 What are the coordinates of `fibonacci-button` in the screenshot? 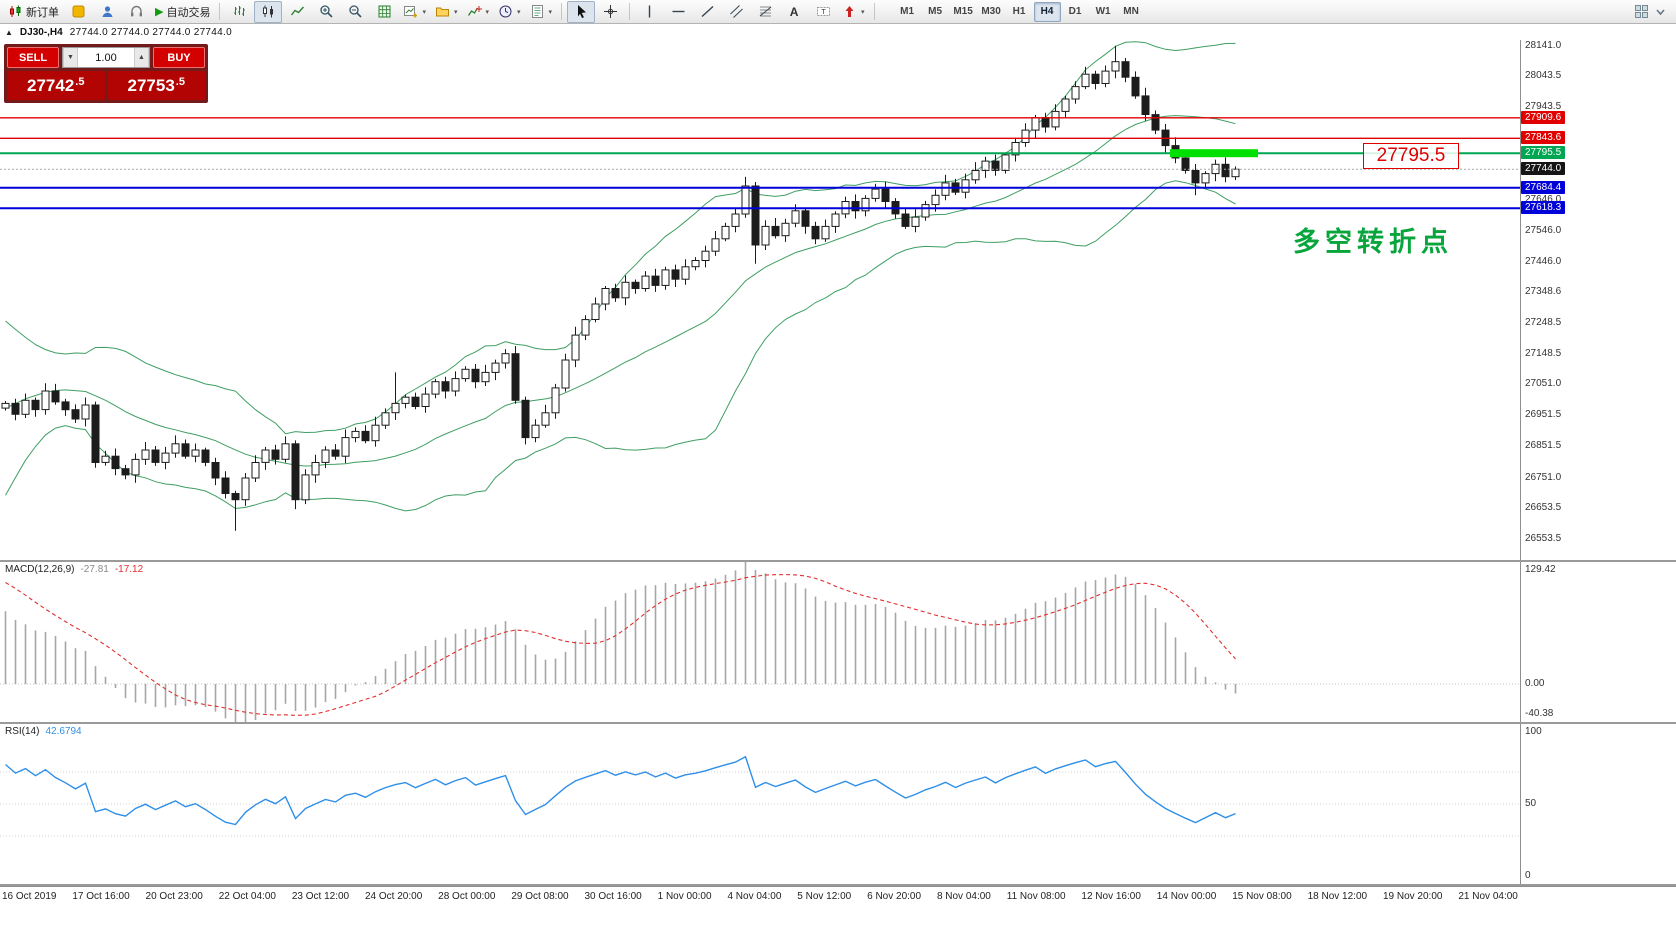 It's located at (765, 12).